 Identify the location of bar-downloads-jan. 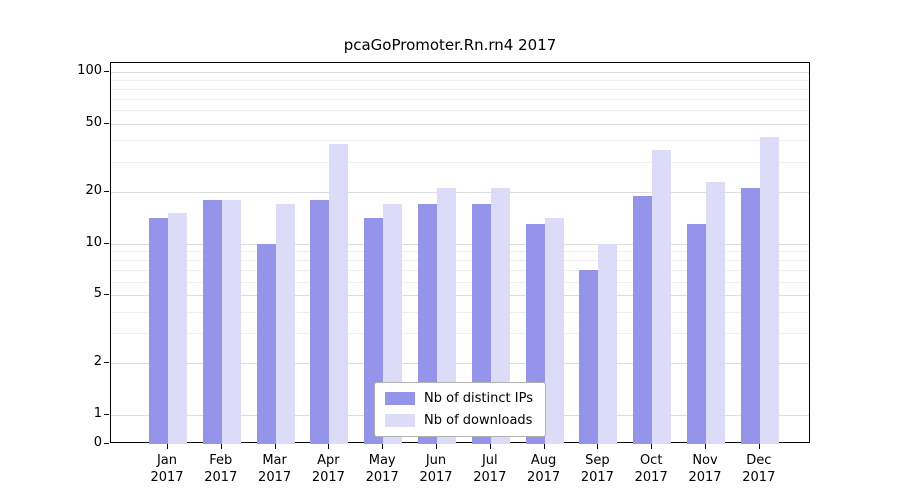
(177, 328).